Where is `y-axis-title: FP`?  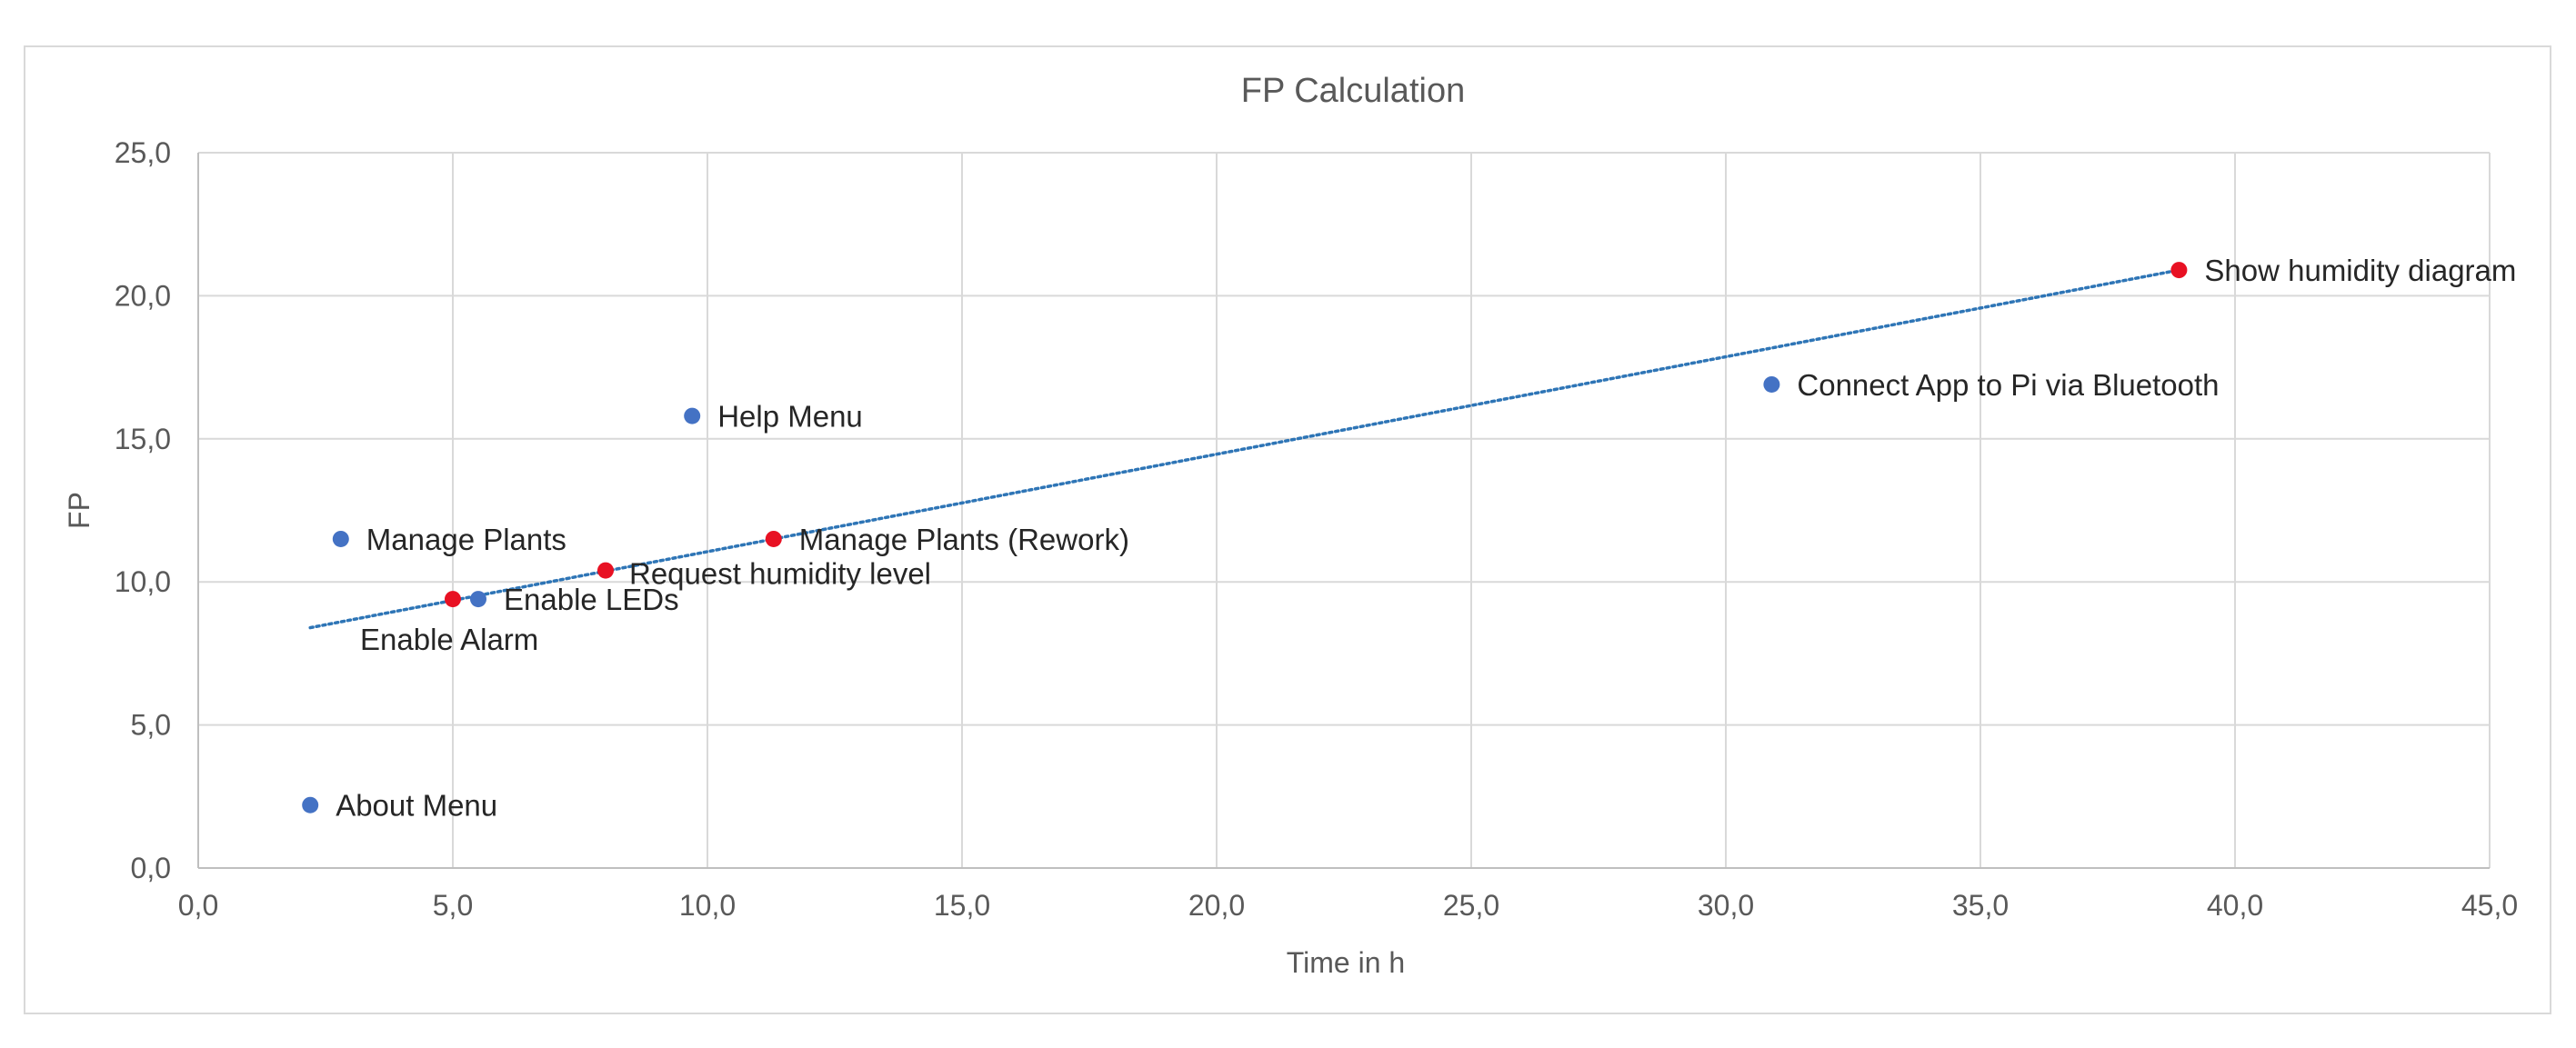 y-axis-title: FP is located at coordinates (79, 510).